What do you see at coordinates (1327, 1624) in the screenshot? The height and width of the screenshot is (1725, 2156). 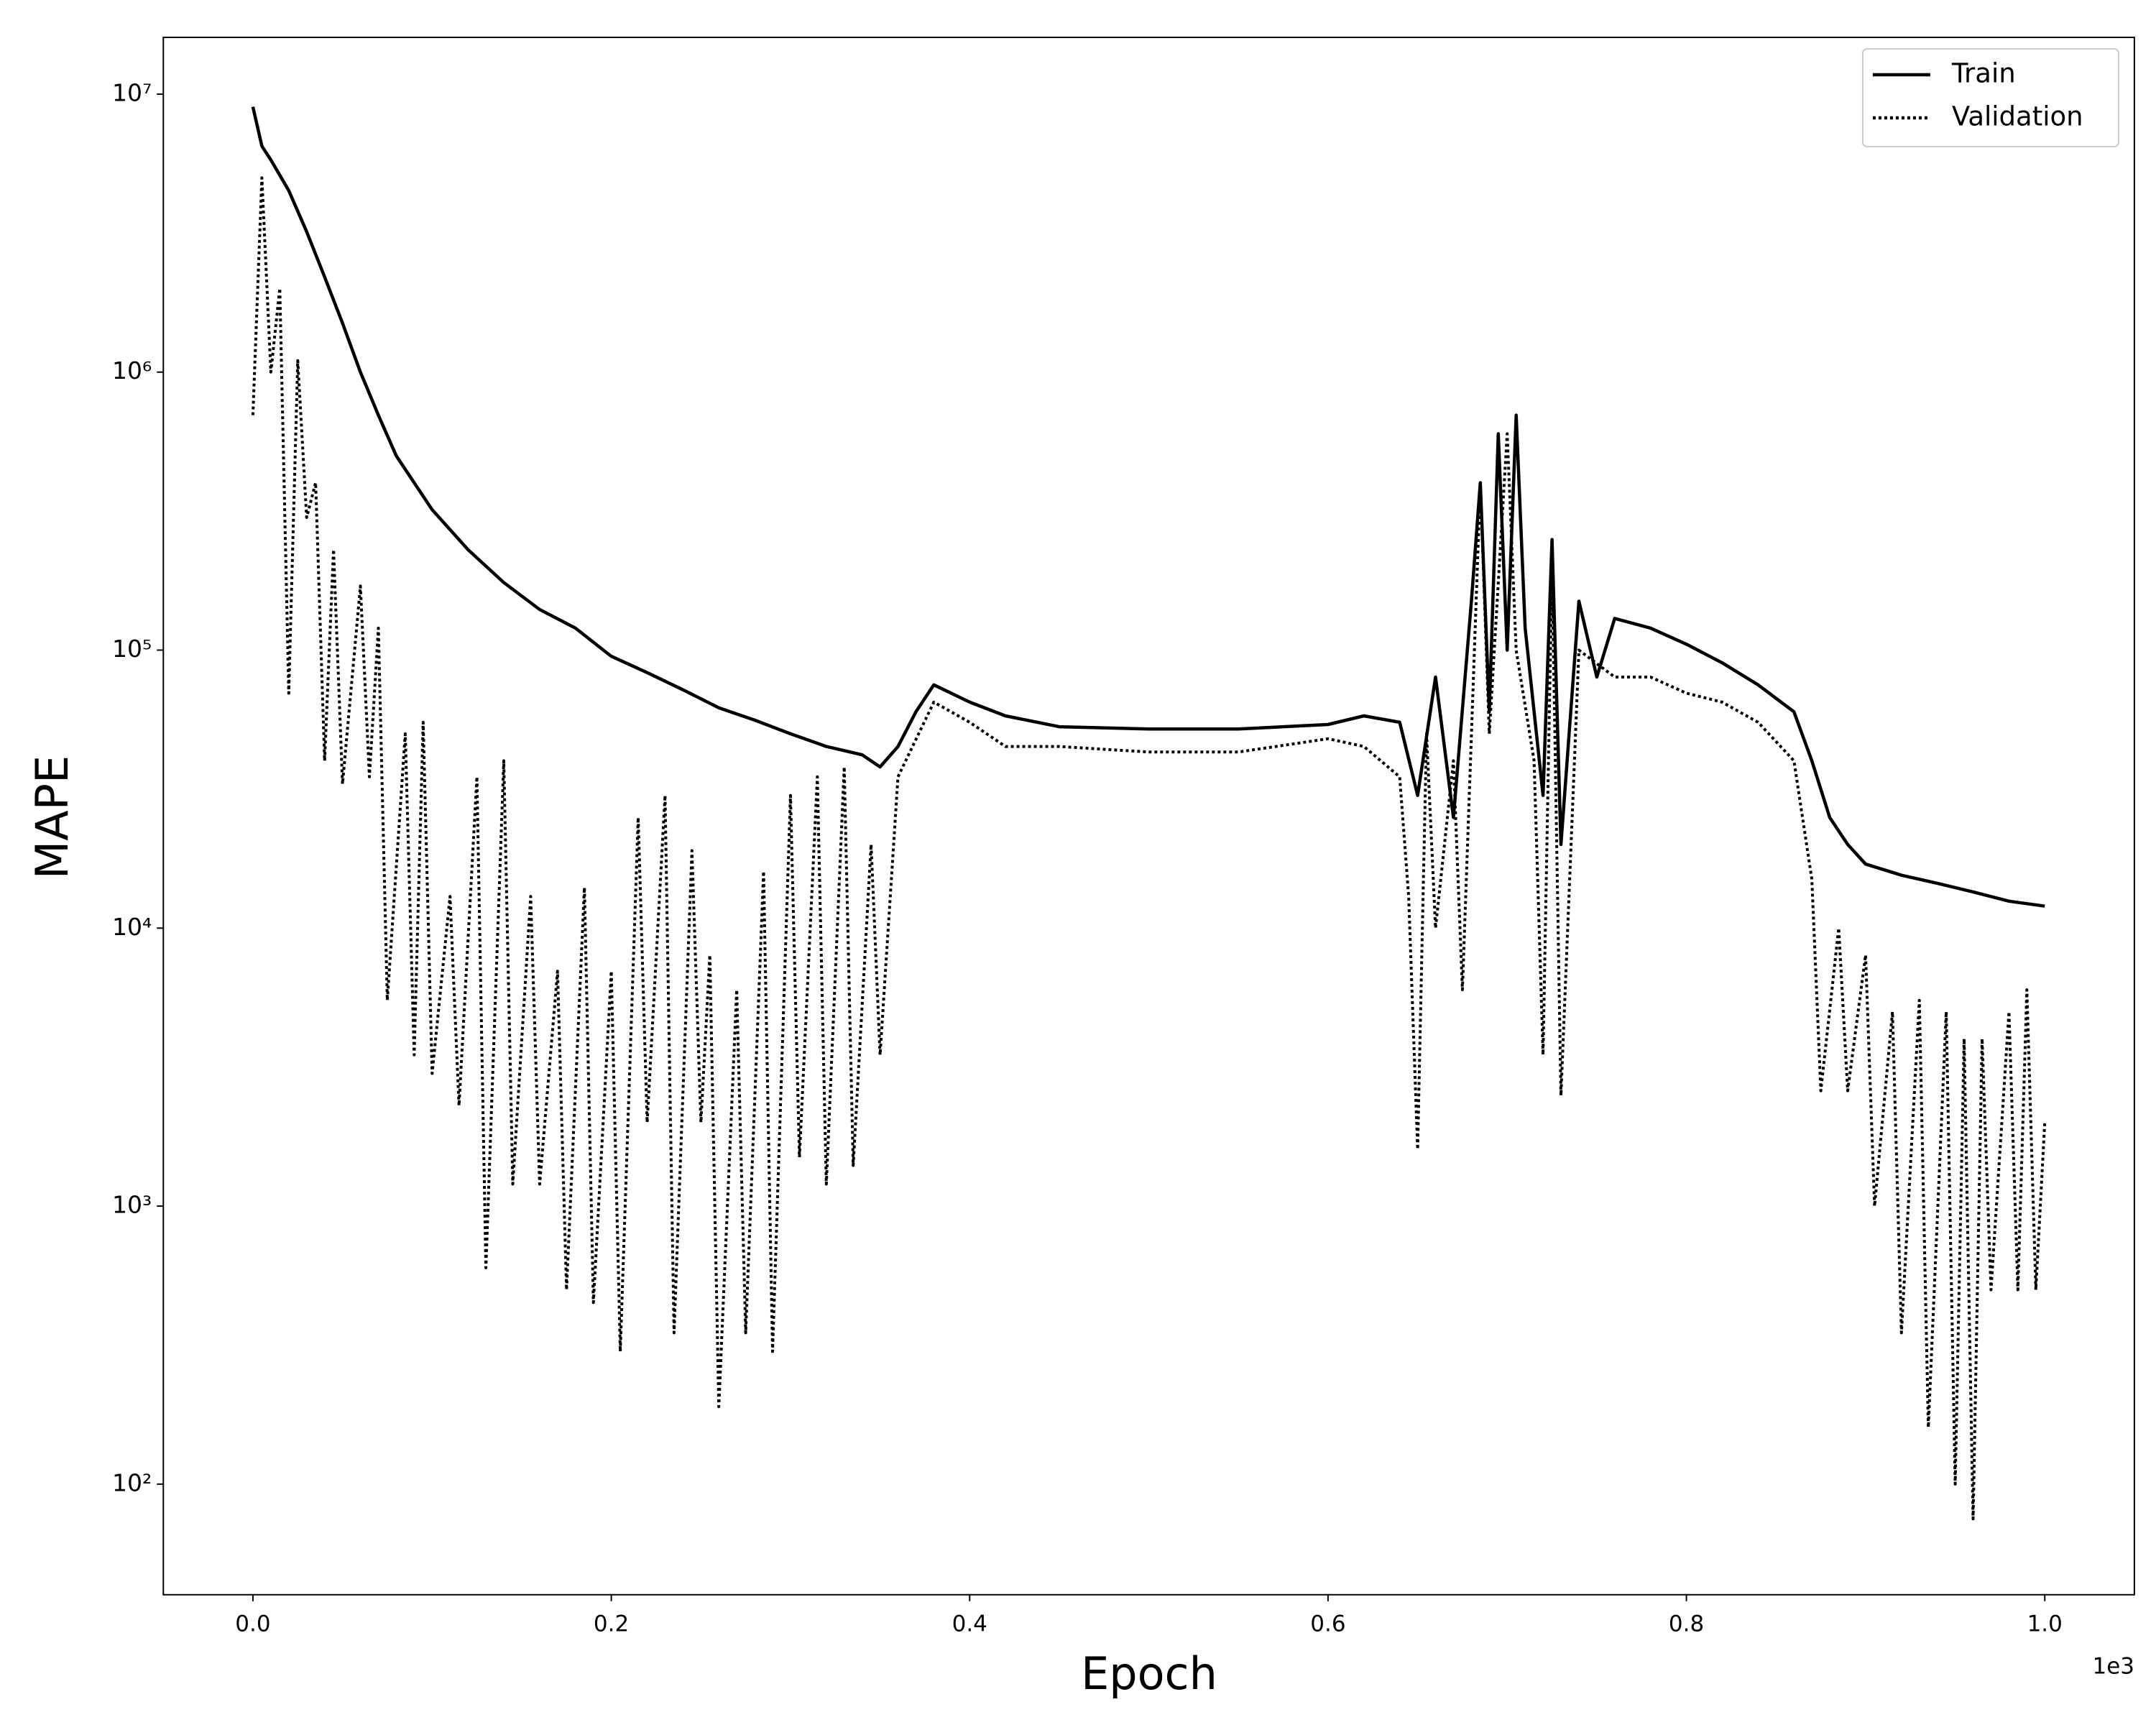 I see `x-tick-label: 0.6` at bounding box center [1327, 1624].